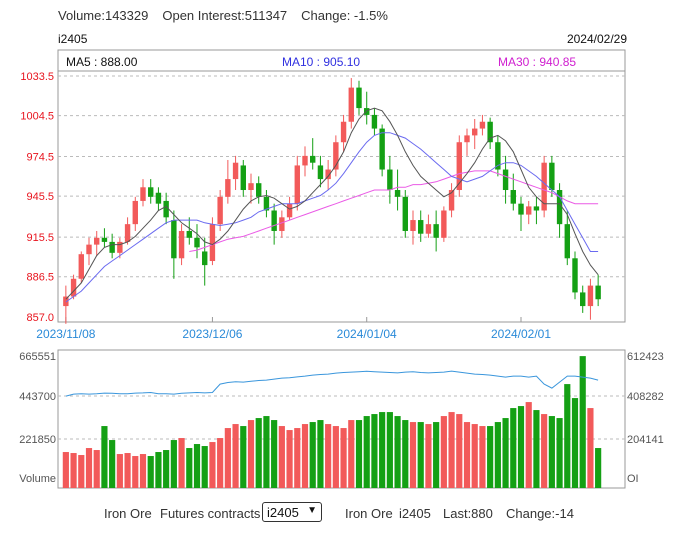 The image size is (697, 544). Describe the element at coordinates (37, 479) in the screenshot. I see `volume-tick-label: Volume` at that location.